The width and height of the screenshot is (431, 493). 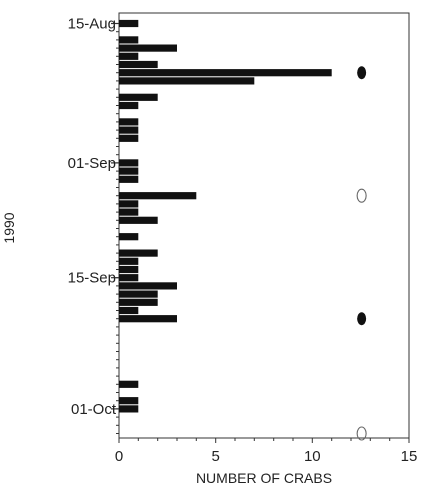 I want to click on y-tick-label: 15-Sep, so click(x=92, y=278).